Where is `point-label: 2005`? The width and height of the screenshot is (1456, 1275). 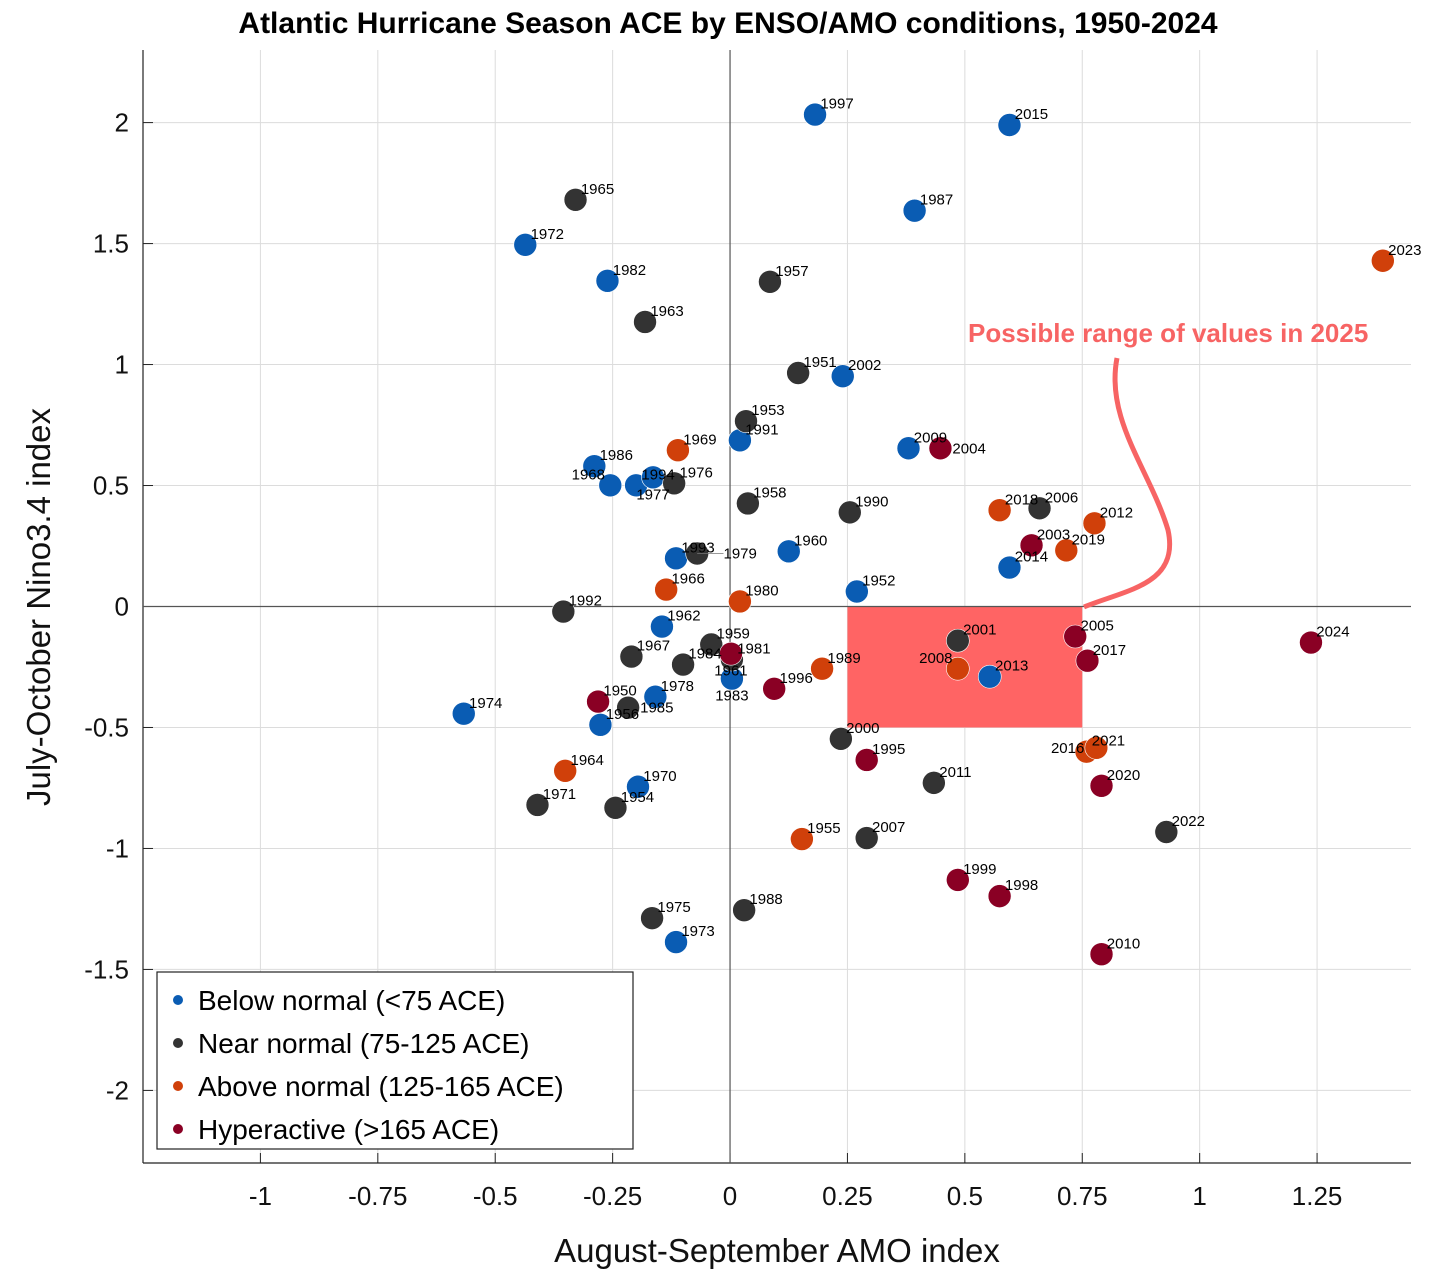
point-label: 2005 is located at coordinates (1097, 626).